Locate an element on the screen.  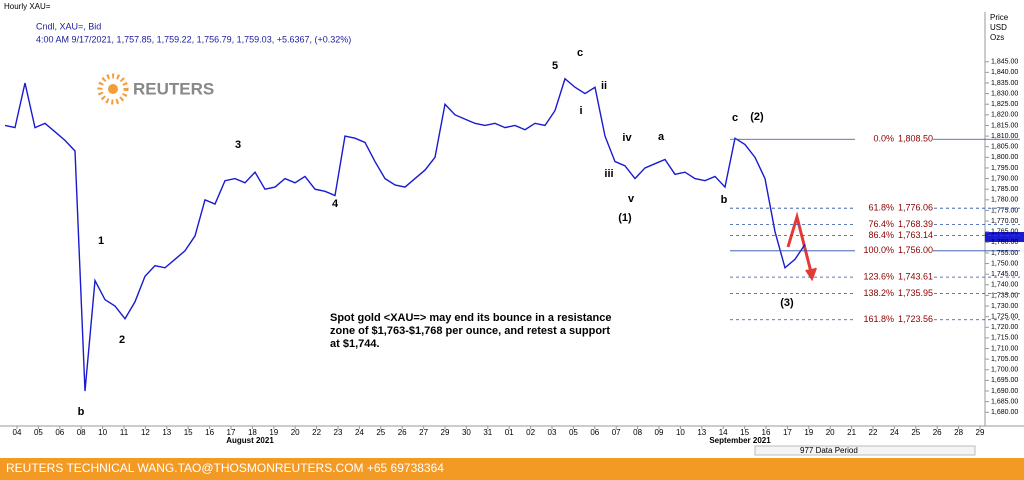
x-tick-label: 16 is located at coordinates (766, 432).